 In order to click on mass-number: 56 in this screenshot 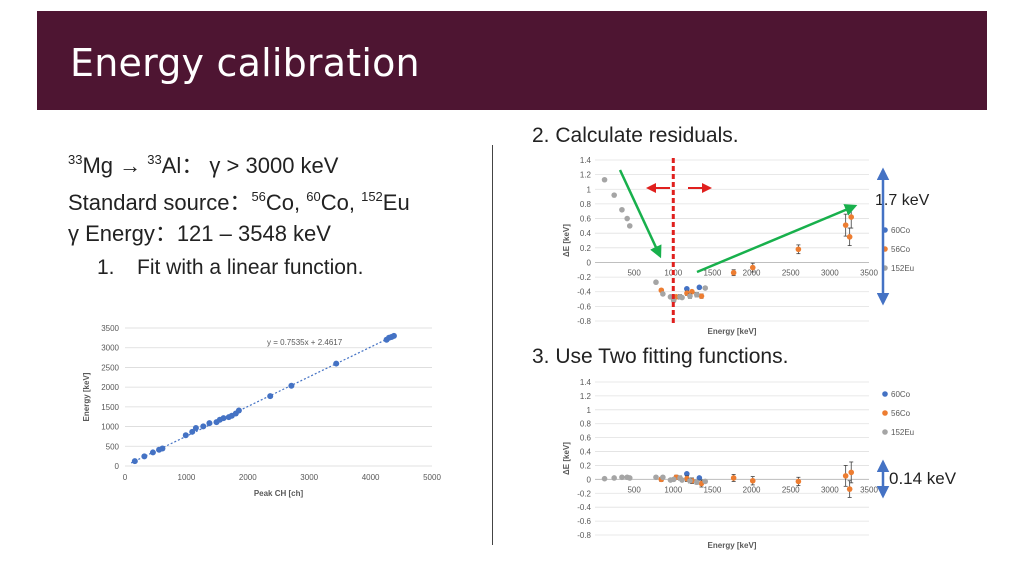, I will do `click(258, 196)`.